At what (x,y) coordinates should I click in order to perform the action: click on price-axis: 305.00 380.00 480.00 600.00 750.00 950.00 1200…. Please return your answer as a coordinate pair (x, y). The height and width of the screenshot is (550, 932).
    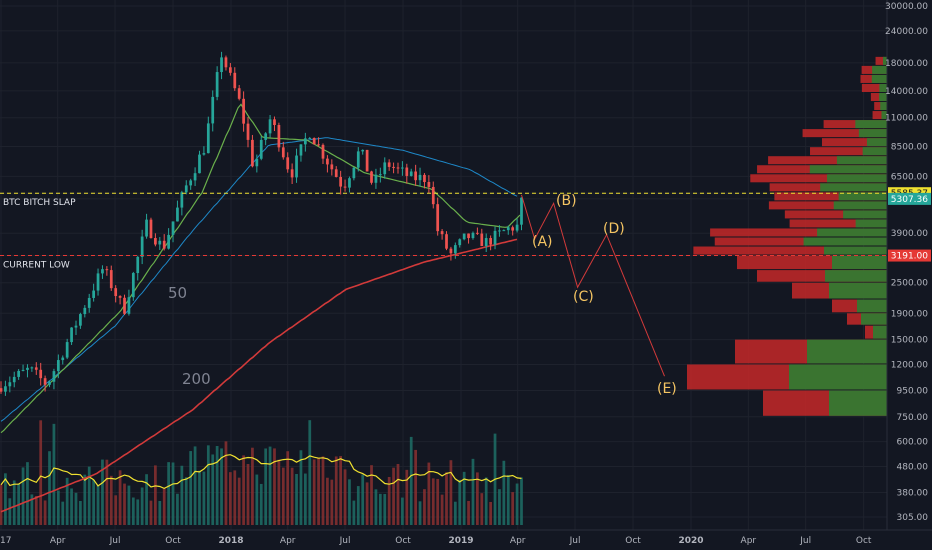
    Looking at the image, I should click on (908, 275).